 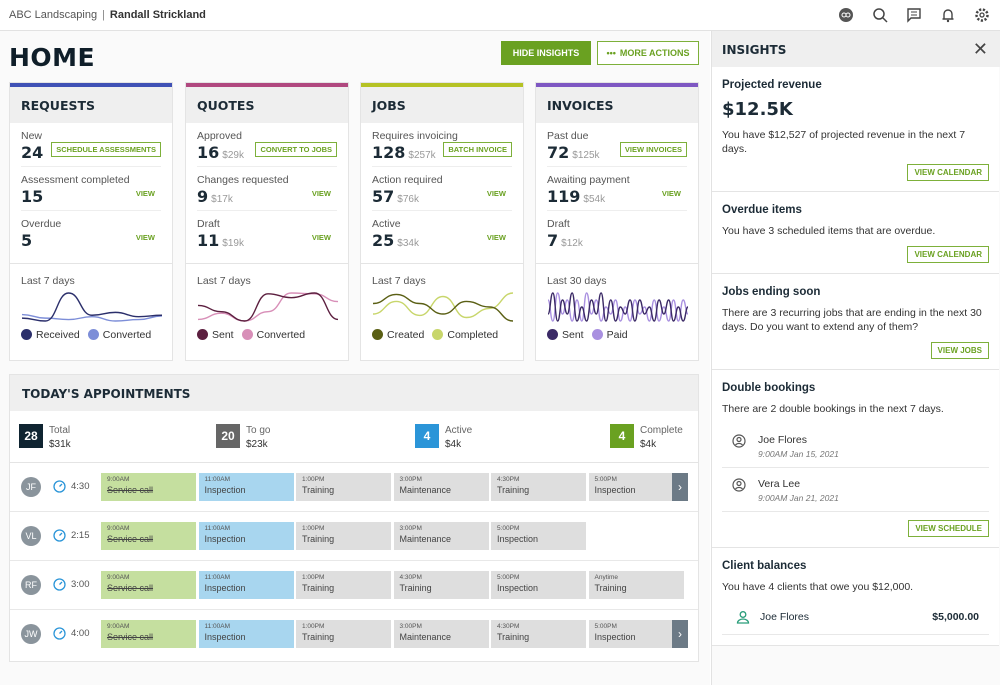 What do you see at coordinates (243, 438) in the screenshot?
I see `appointment-summary-to-go: 20 To go $23k` at bounding box center [243, 438].